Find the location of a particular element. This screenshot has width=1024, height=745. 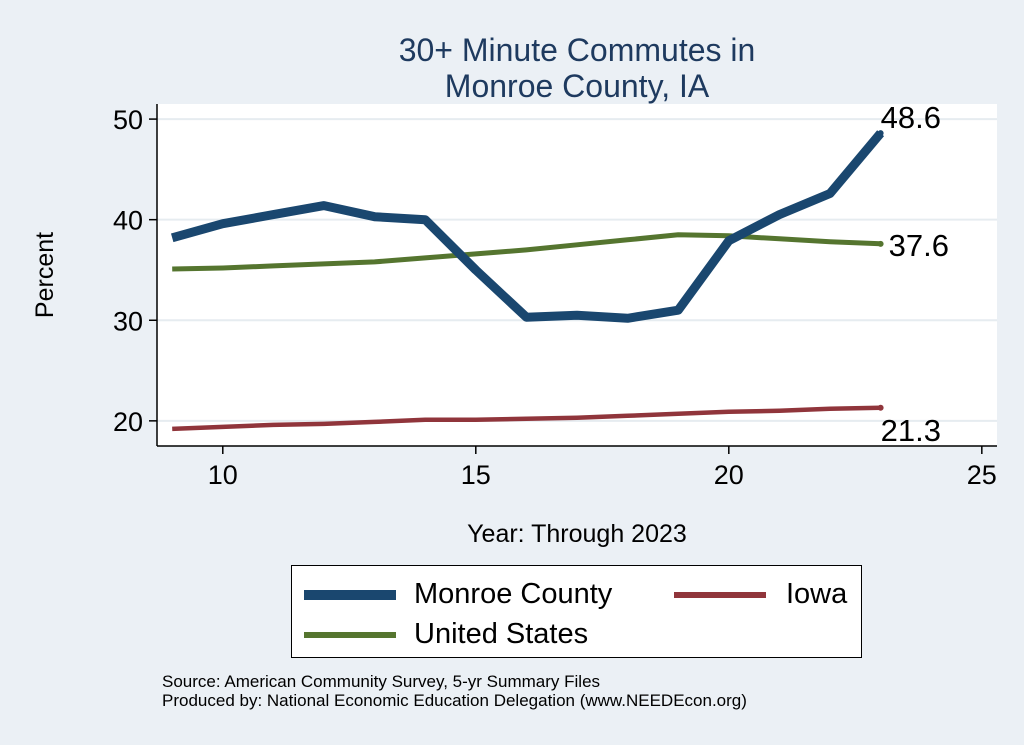

end-label-iowa: 21.3 is located at coordinates (911, 430).